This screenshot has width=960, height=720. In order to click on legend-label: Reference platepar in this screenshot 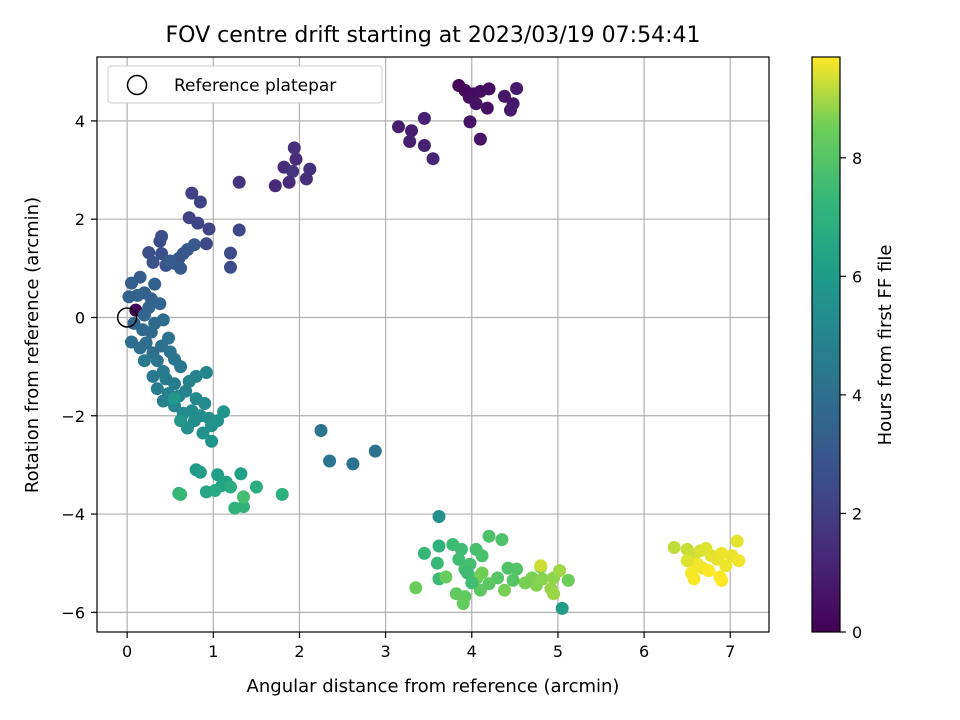, I will do `click(255, 86)`.